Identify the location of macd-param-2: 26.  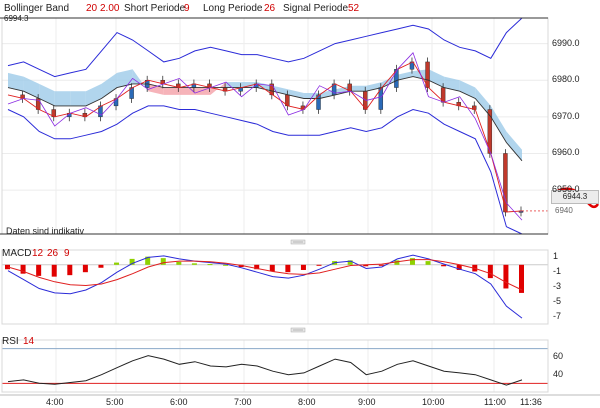
(53, 253).